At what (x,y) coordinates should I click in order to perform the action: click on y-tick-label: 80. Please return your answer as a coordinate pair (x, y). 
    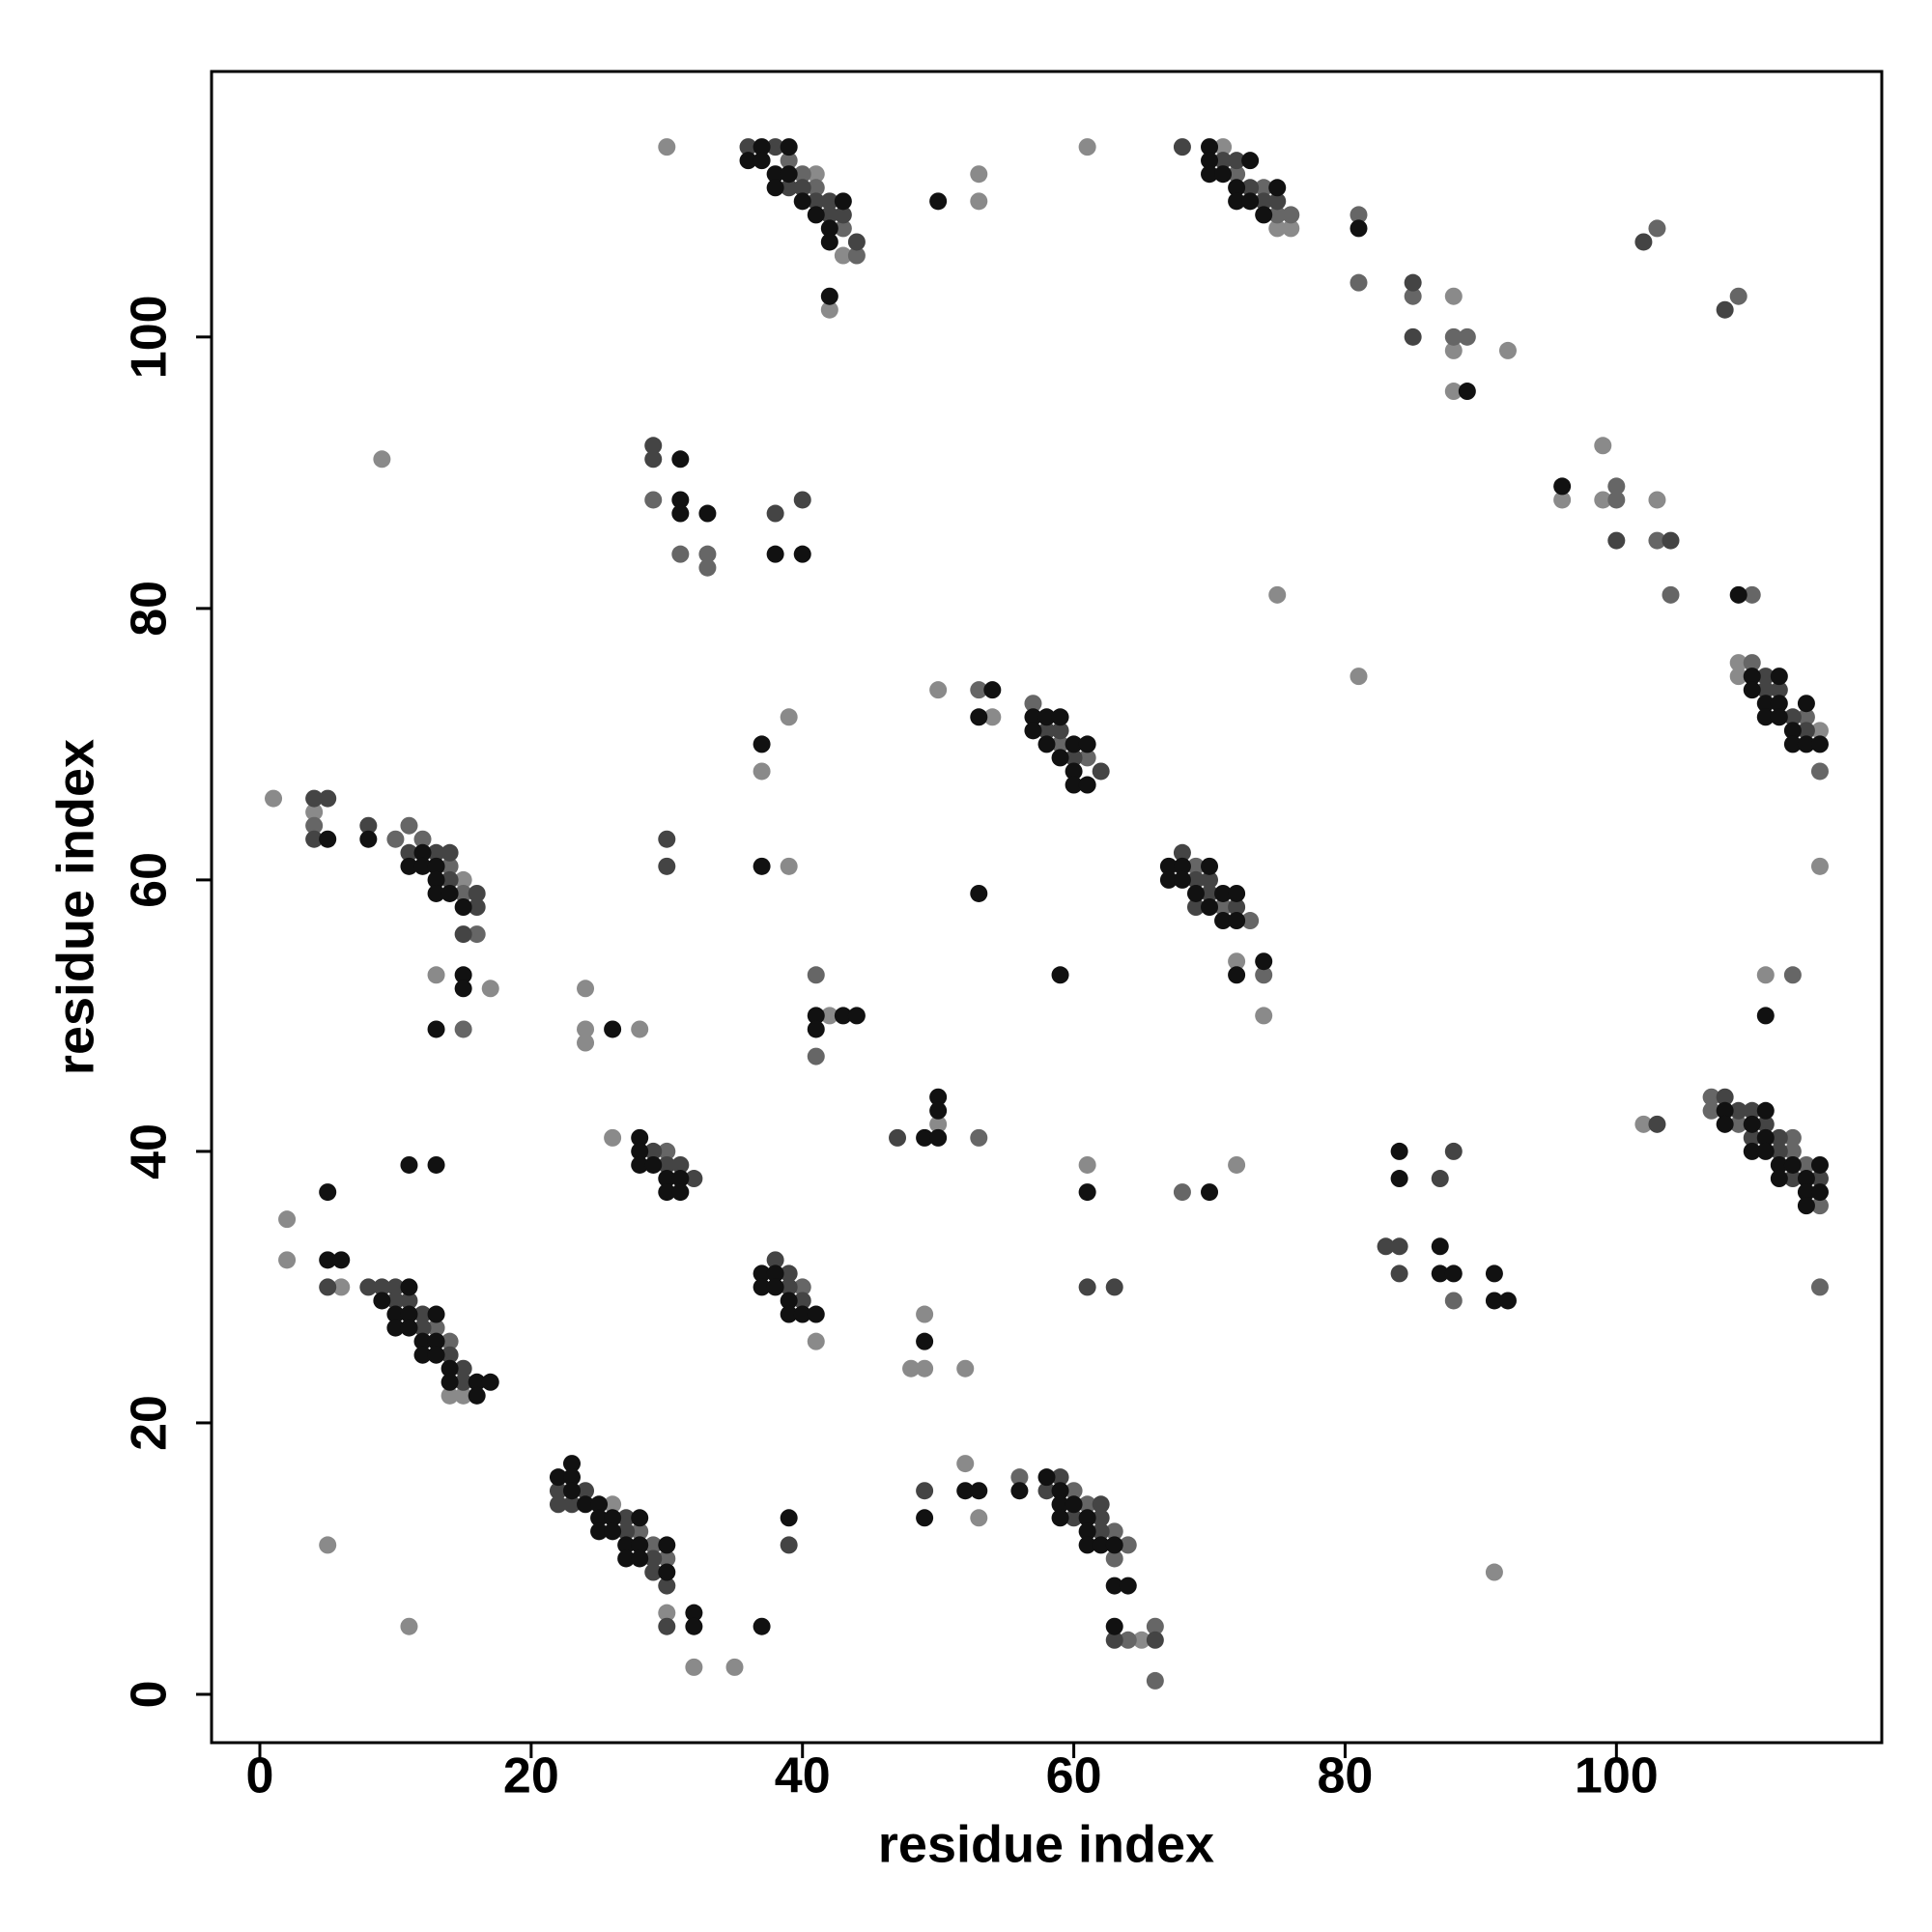
    Looking at the image, I should click on (150, 609).